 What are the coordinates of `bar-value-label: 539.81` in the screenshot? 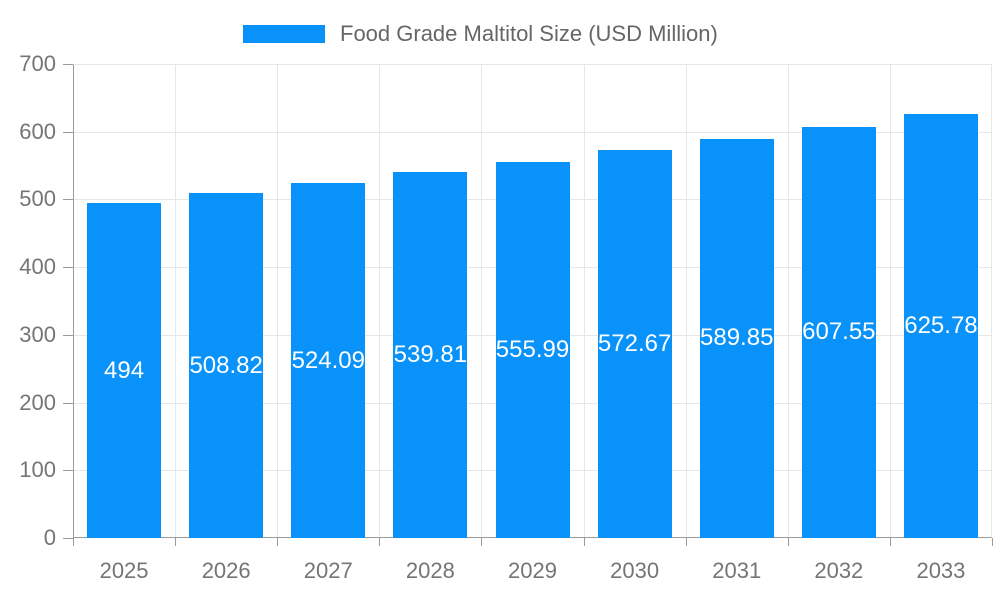 It's located at (430, 355).